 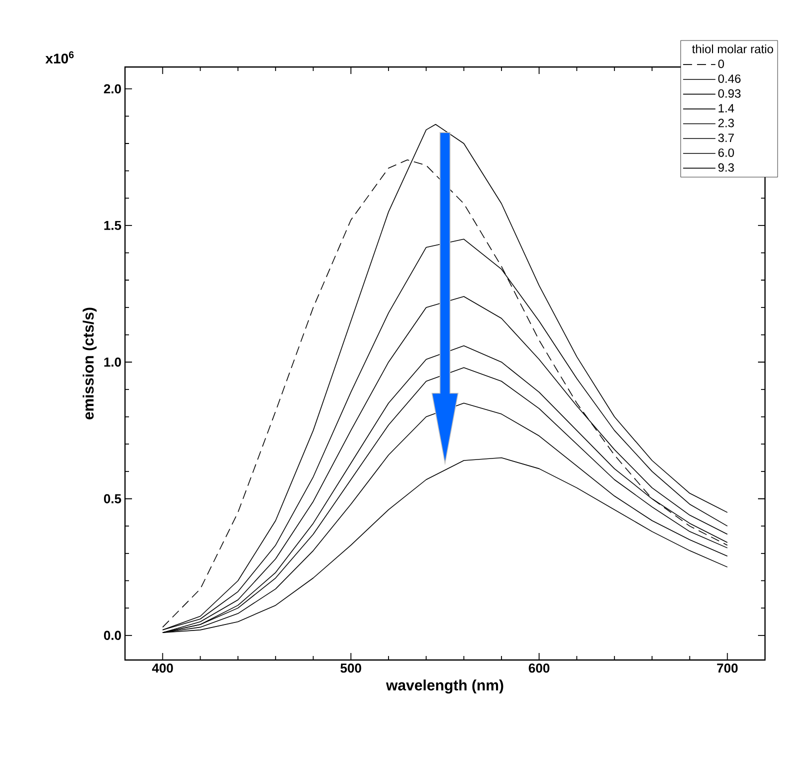 What do you see at coordinates (59, 57) in the screenshot?
I see `text: x10$^{6}$` at bounding box center [59, 57].